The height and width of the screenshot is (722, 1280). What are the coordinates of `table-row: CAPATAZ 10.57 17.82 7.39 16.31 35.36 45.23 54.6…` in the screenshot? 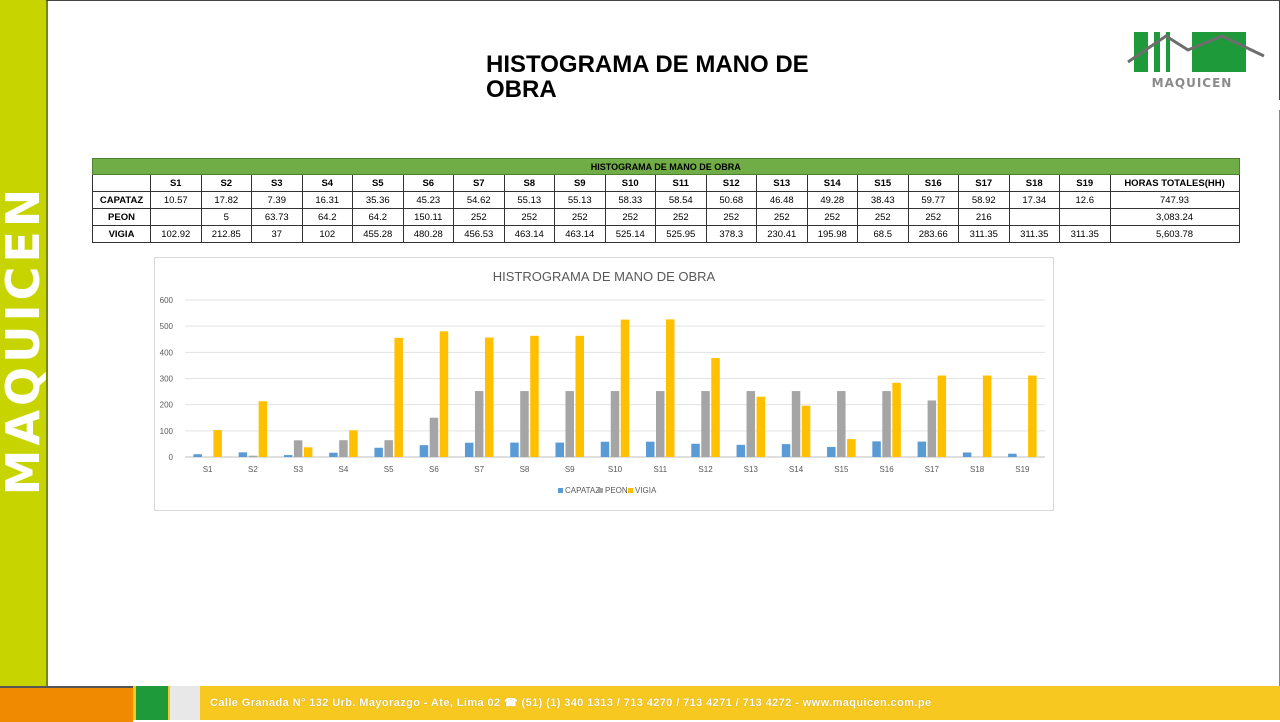 It's located at (666, 200).